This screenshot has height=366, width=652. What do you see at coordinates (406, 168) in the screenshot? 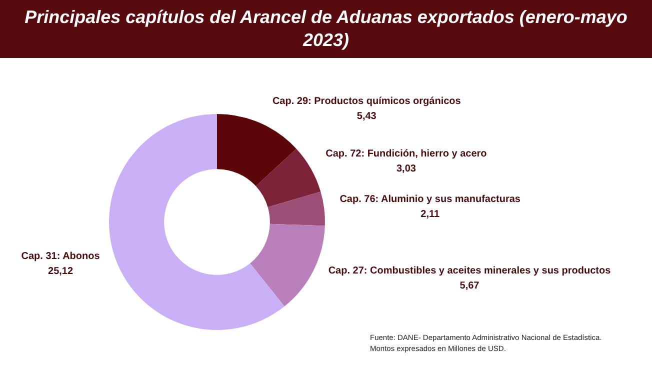
I see `data-label: 3,03` at bounding box center [406, 168].